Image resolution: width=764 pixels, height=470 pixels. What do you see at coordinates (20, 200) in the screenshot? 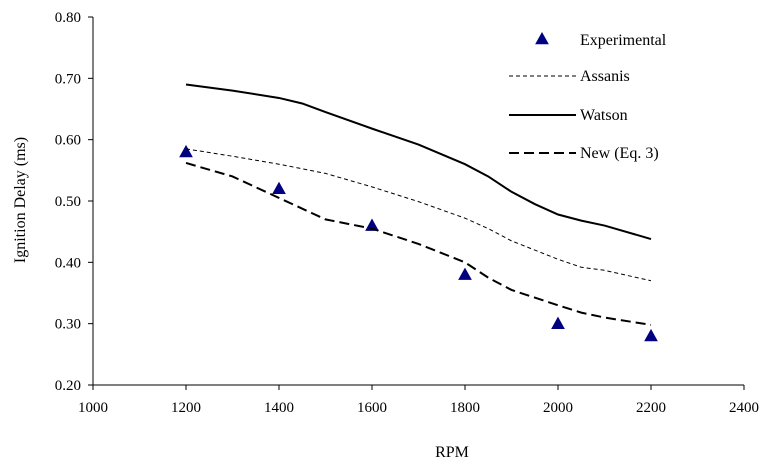
I see `y-axis-title: Ignition Delay (ms)` at bounding box center [20, 200].